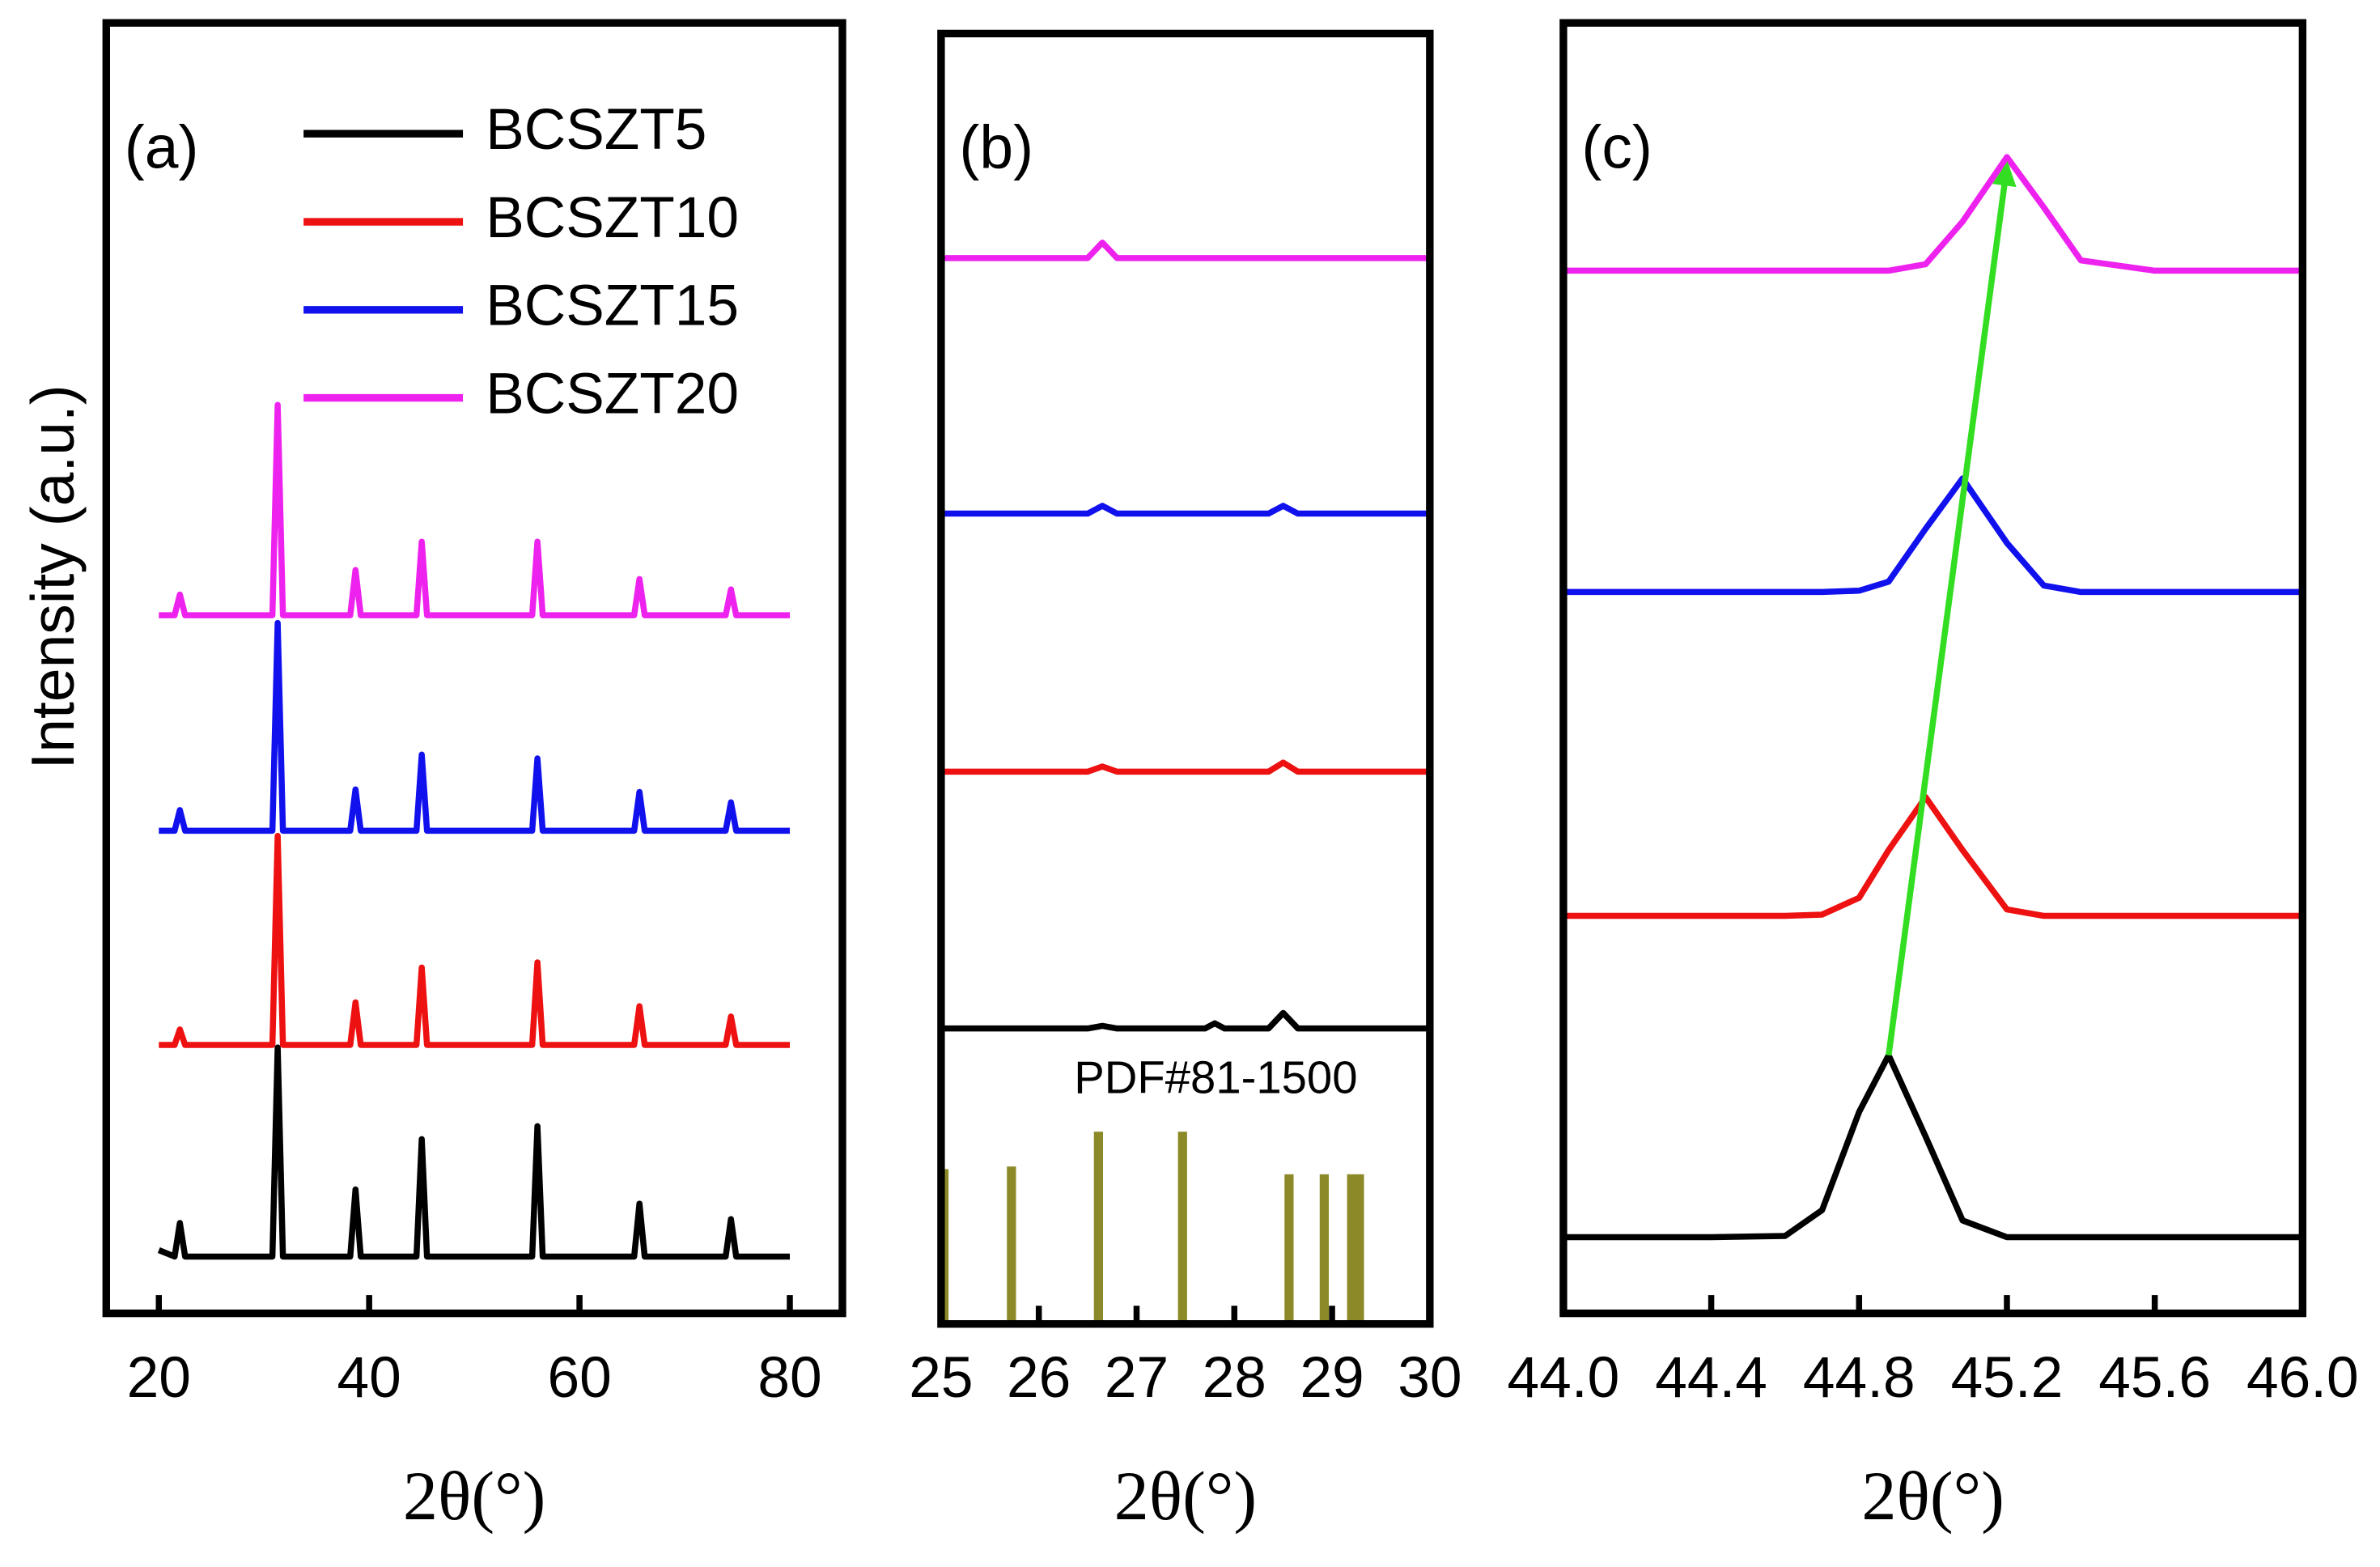 Image resolution: width=2380 pixels, height=1567 pixels. Describe the element at coordinates (596, 129) in the screenshot. I see `legend-label: BCSZT5` at that location.